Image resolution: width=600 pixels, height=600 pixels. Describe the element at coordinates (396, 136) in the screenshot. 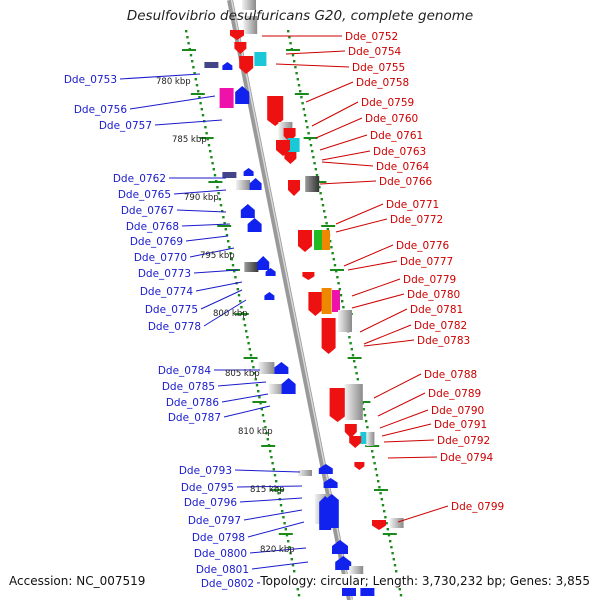

I see `gene-label: Dde_0761` at that location.